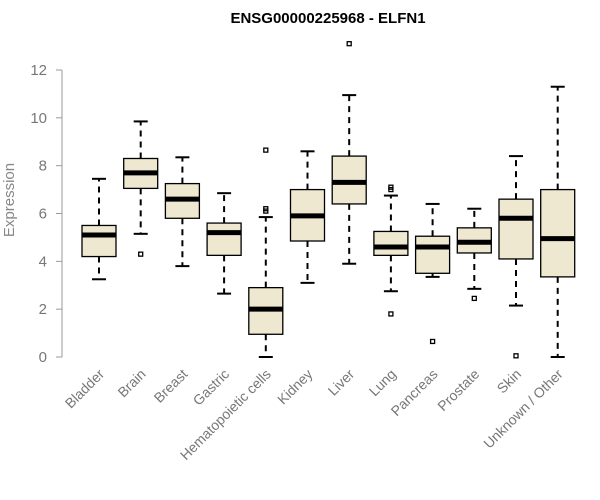  I want to click on y-tick-label: 12, so click(38, 70).